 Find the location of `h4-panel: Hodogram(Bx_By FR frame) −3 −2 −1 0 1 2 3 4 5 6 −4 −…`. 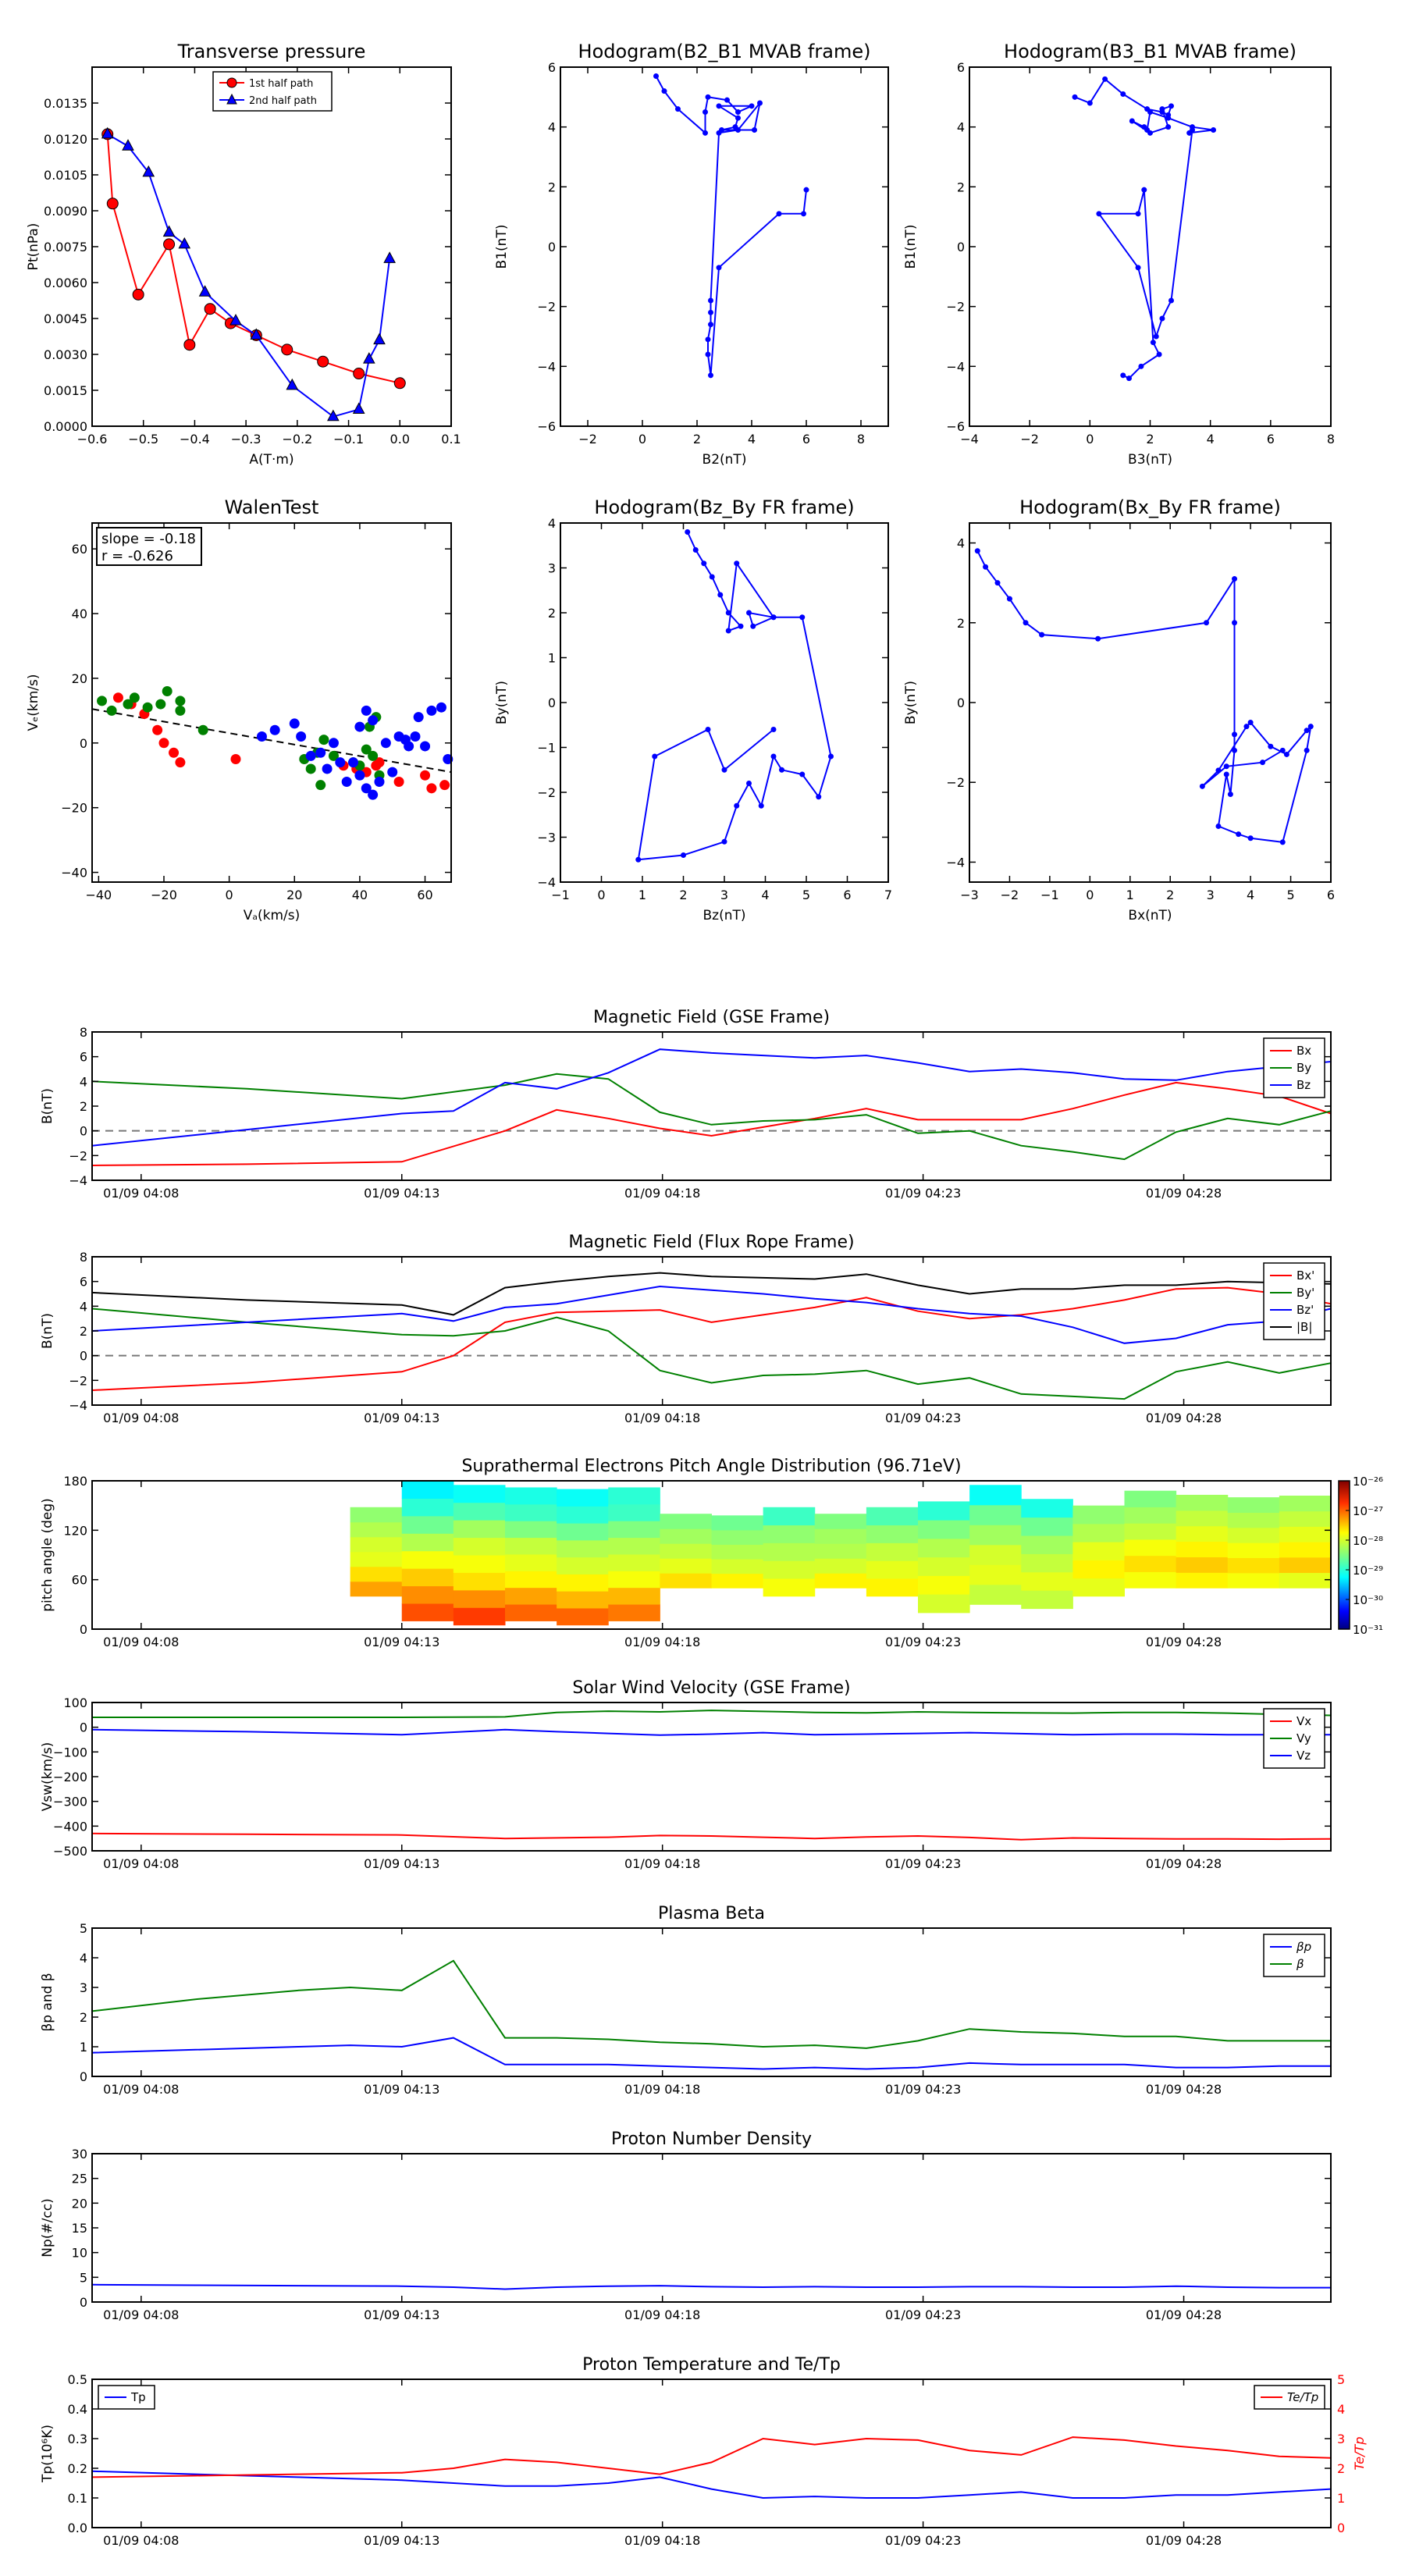

h4-panel: Hodogram(Bx_By FR frame) −3 −2 −1 0 1 2 3 4 5 6 −4 −… is located at coordinates (1119, 709).